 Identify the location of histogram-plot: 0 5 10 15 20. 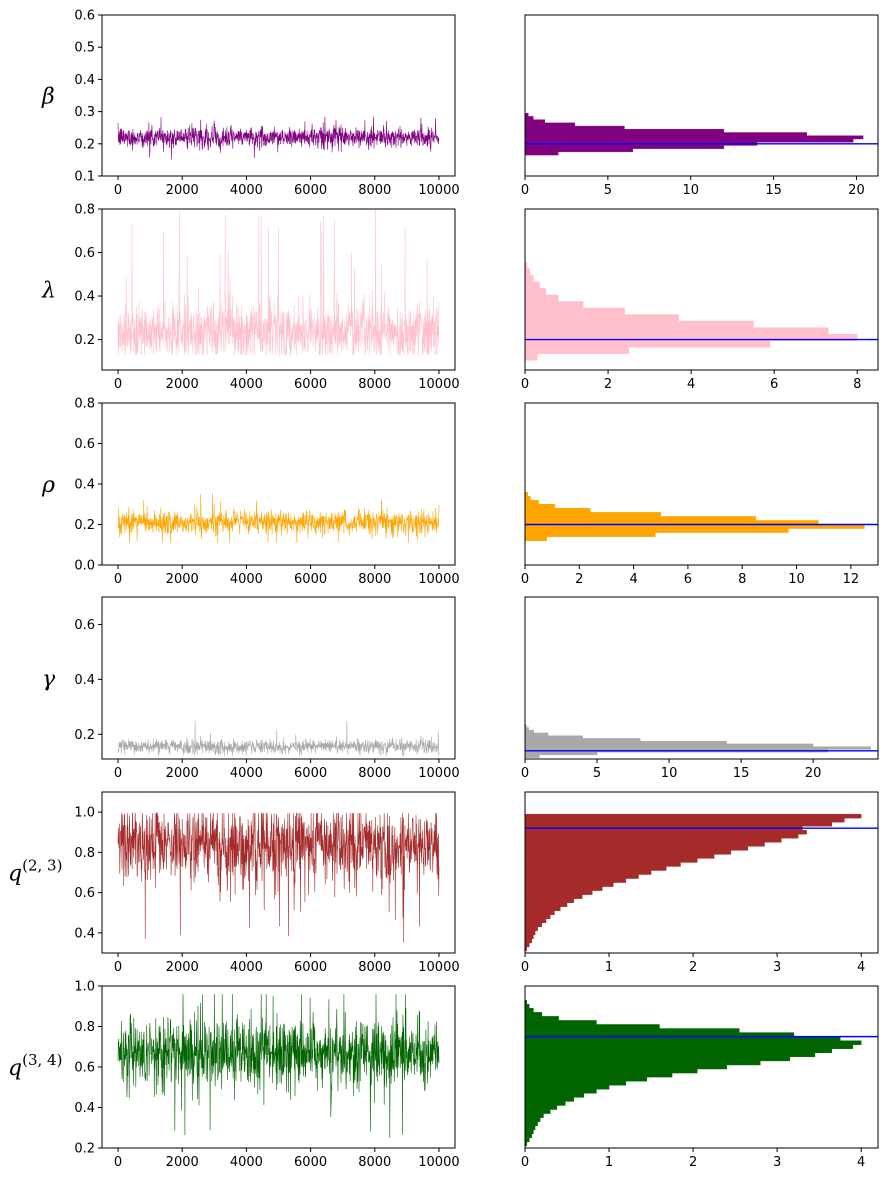
(700, 688).